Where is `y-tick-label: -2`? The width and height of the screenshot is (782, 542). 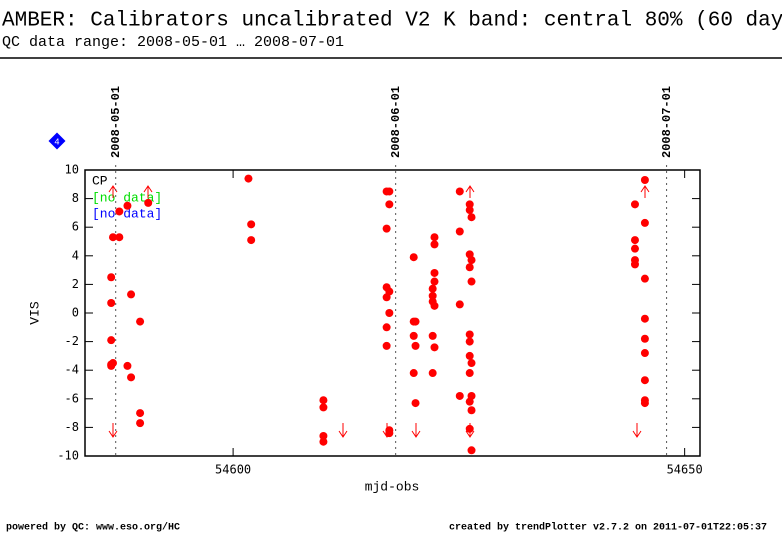
y-tick-label: -2 is located at coordinates (72, 341).